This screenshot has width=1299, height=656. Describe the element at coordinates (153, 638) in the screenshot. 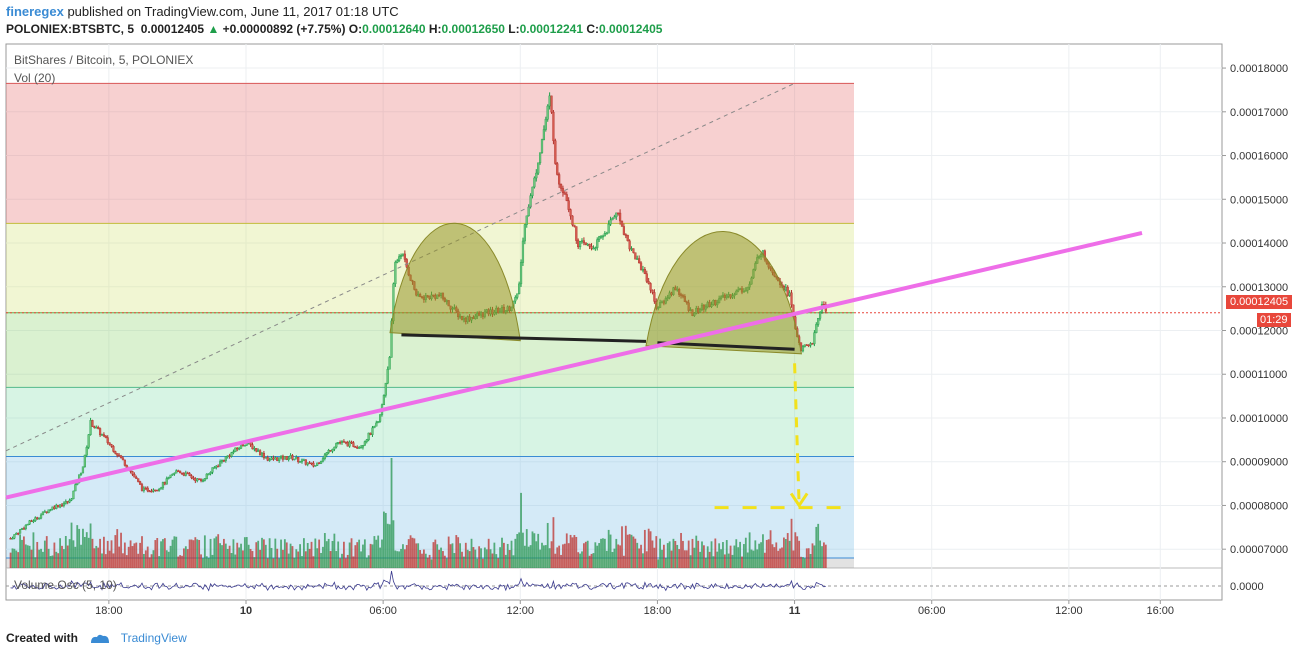

I see `tradingview-link: TradingView` at that location.